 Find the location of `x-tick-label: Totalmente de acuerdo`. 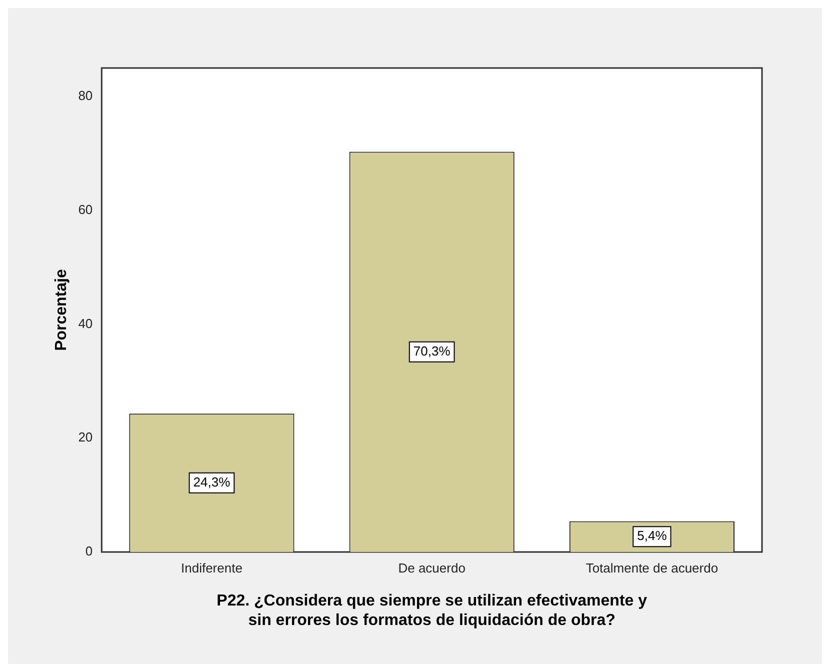

x-tick-label: Totalmente de acuerdo is located at coordinates (652, 568).